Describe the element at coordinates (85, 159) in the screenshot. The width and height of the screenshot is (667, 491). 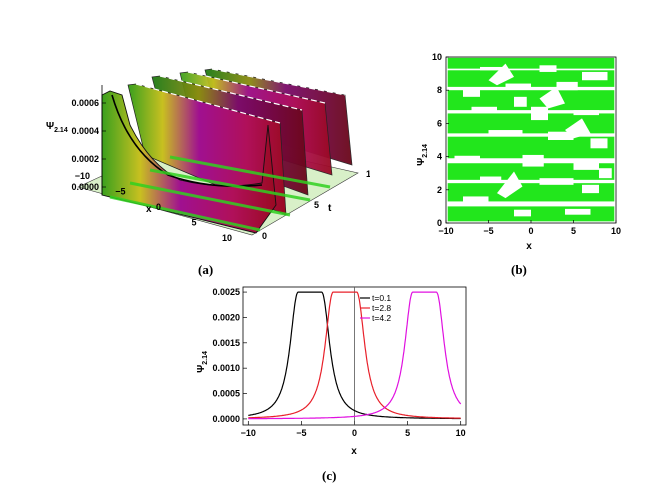
I see `z-tick-label: 0.0002` at that location.